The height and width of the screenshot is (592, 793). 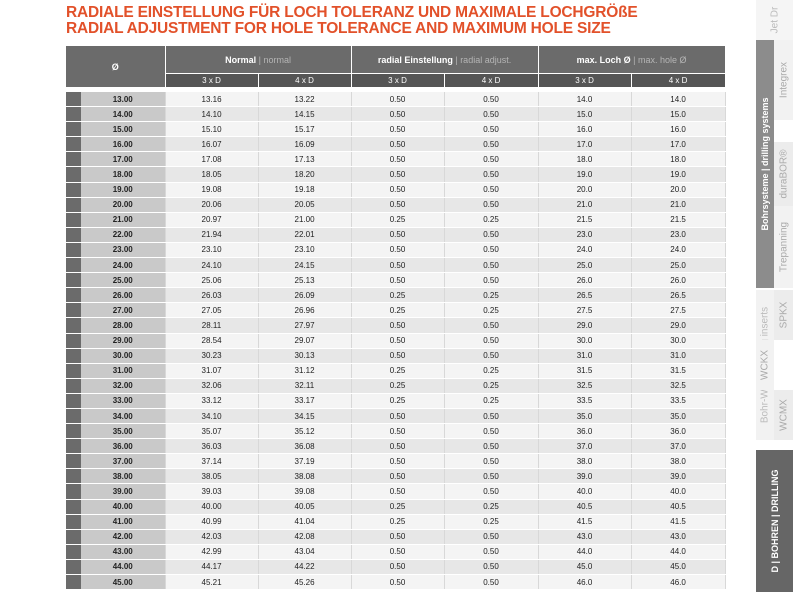 I want to click on cell-maxhole-3xd: 20.0, so click(x=585, y=190).